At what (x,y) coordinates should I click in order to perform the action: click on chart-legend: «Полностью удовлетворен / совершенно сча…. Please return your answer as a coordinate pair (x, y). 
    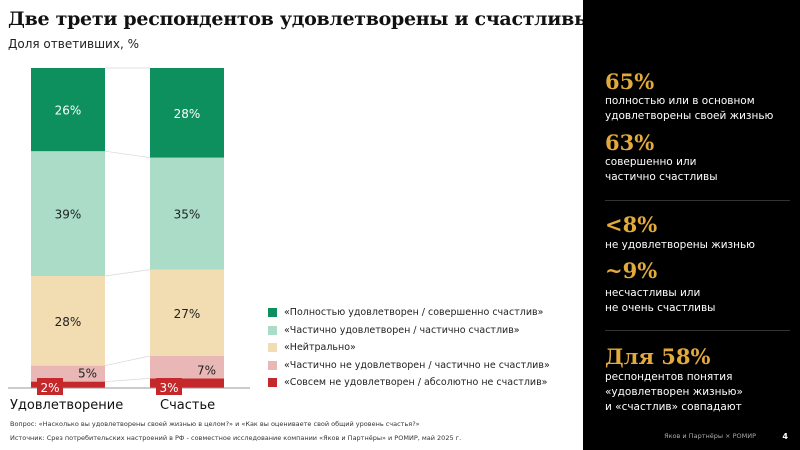
    Looking at the image, I should click on (409, 348).